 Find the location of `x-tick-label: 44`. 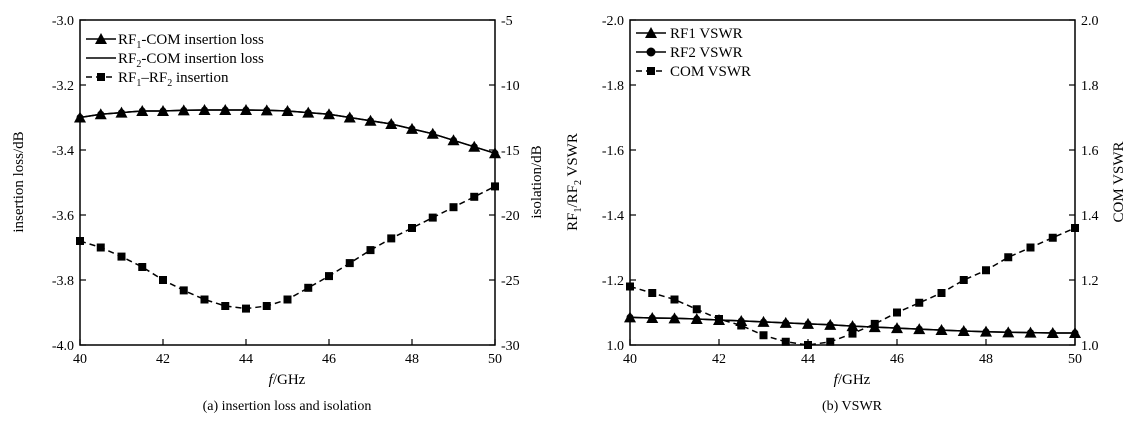

x-tick-label: 44 is located at coordinates (808, 359).